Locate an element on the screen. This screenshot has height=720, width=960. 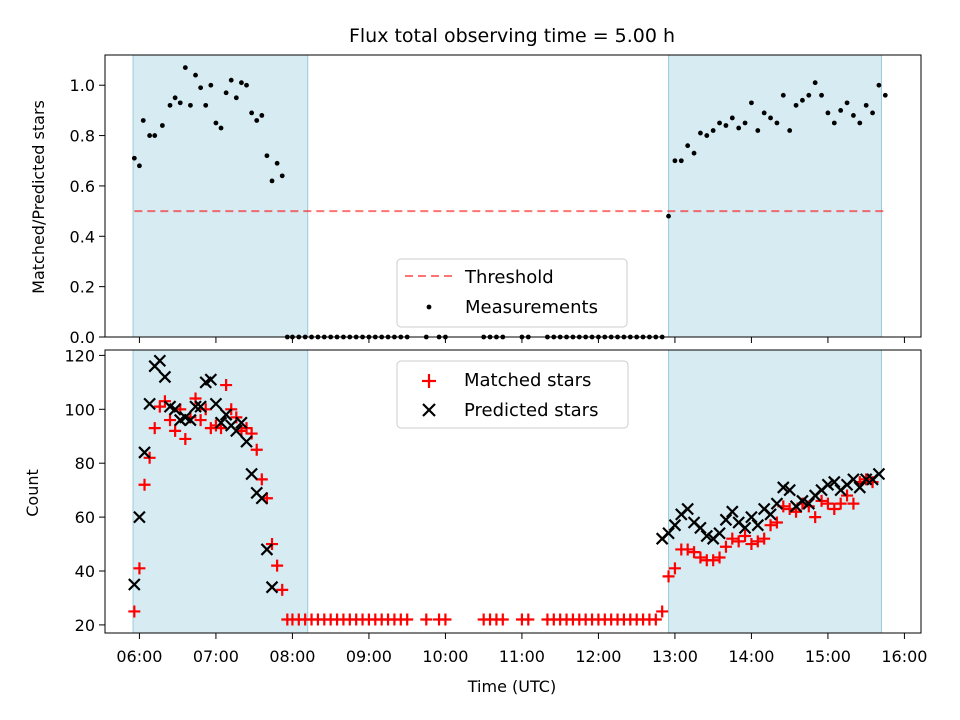
x-tick-label-2: 08:00 is located at coordinates (292, 656).